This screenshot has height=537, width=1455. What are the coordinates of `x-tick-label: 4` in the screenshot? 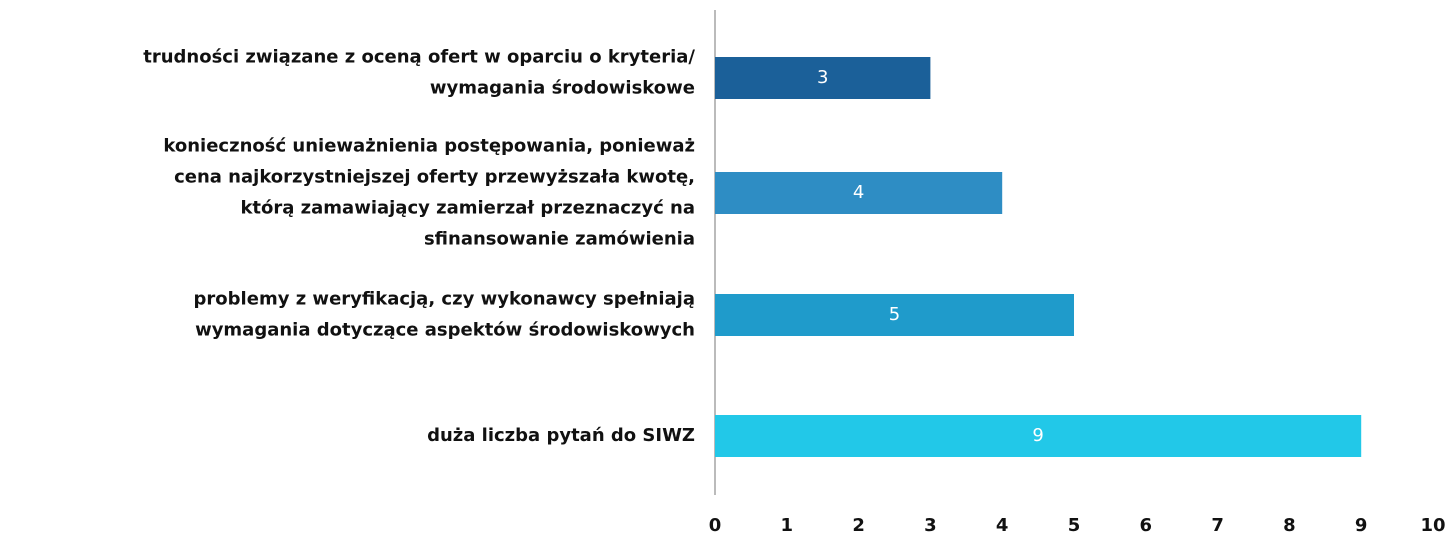 It's located at (1002, 525).